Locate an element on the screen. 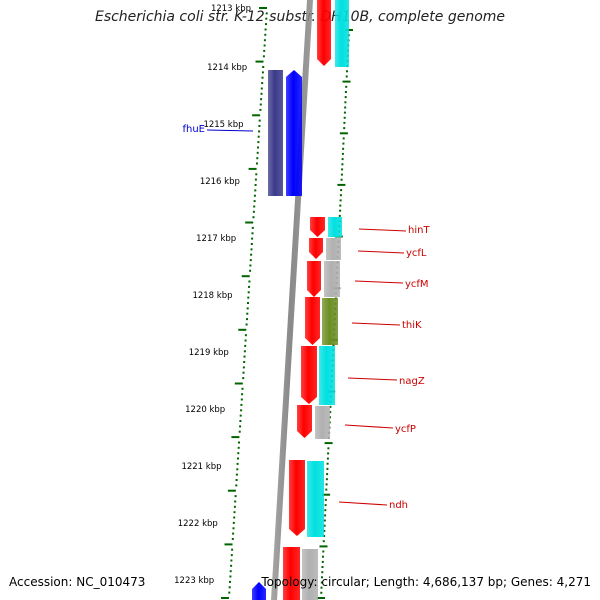 The image size is (600, 600). gene-block-olive is located at coordinates (330, 321).